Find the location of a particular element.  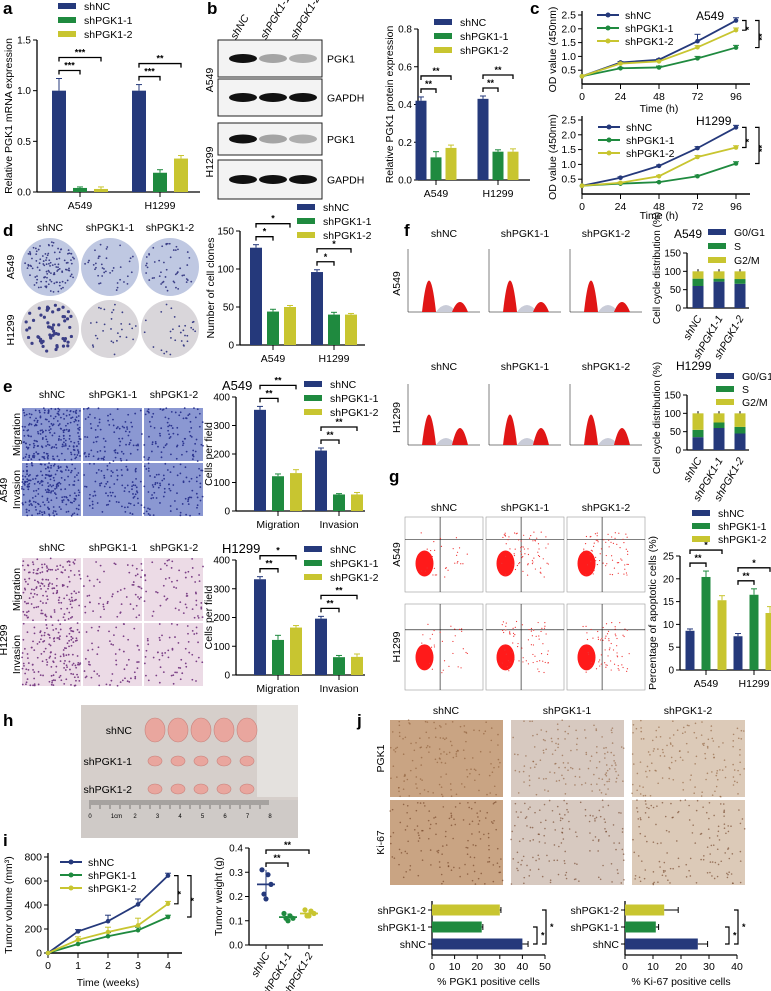

y-tick-label: 0.6 is located at coordinates (405, 67).